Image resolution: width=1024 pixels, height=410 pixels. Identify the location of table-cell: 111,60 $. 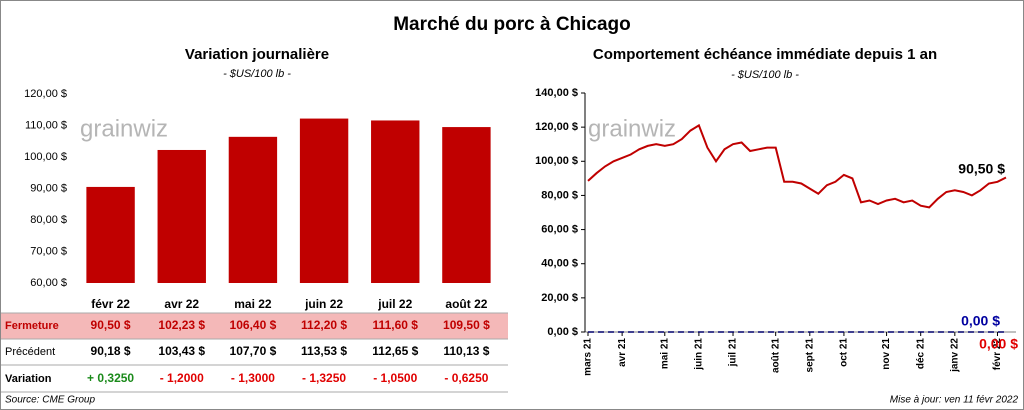
(396, 325).